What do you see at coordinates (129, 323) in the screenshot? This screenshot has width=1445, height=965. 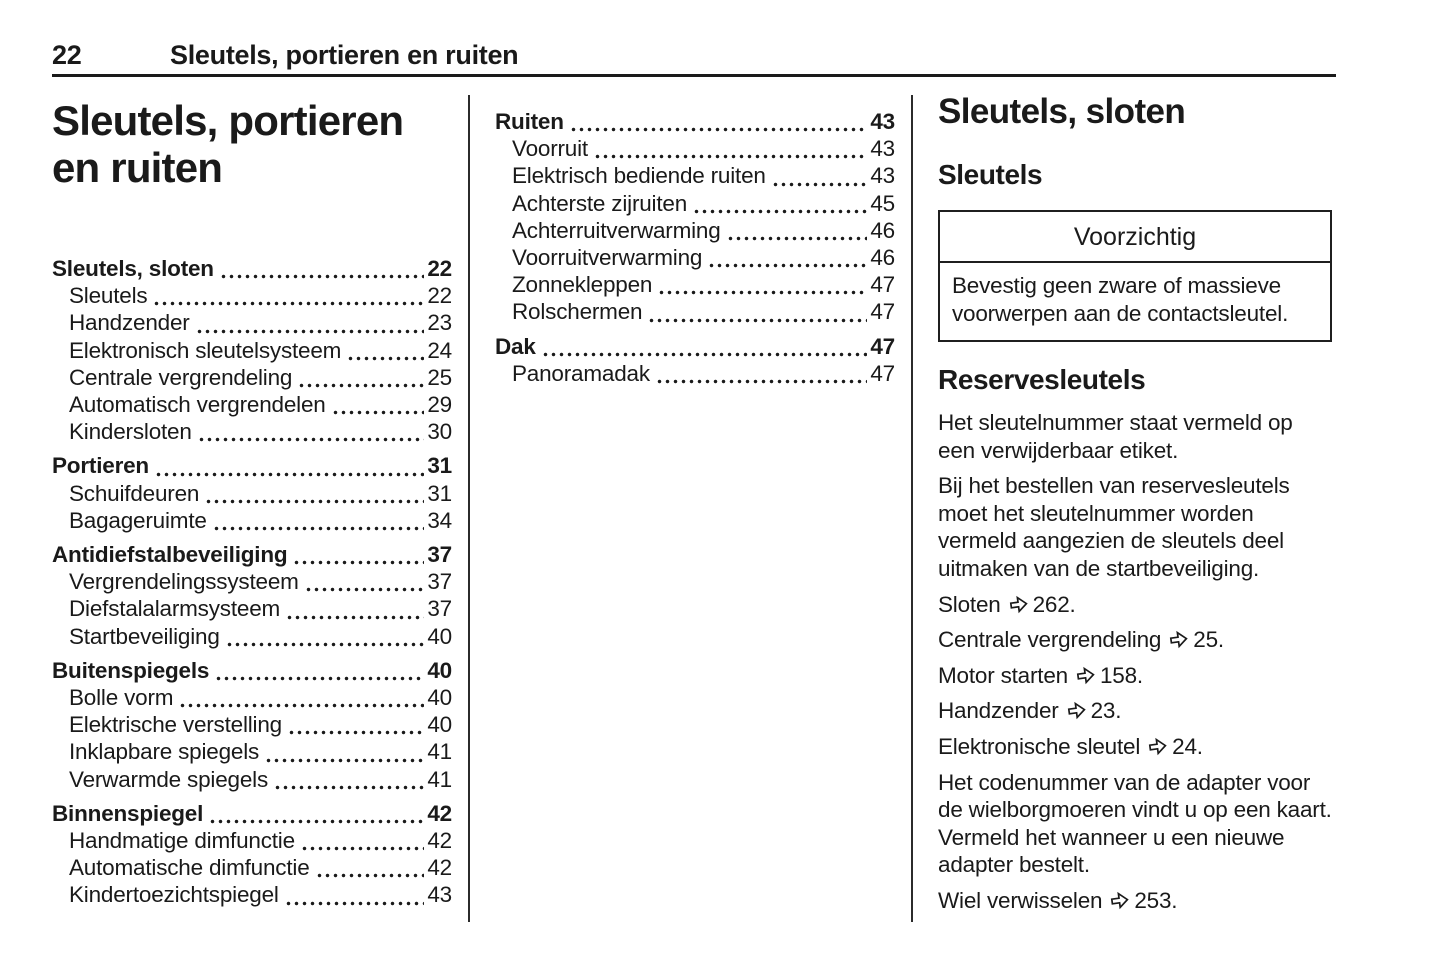 I see `toc-entry-label: Handzender` at bounding box center [129, 323].